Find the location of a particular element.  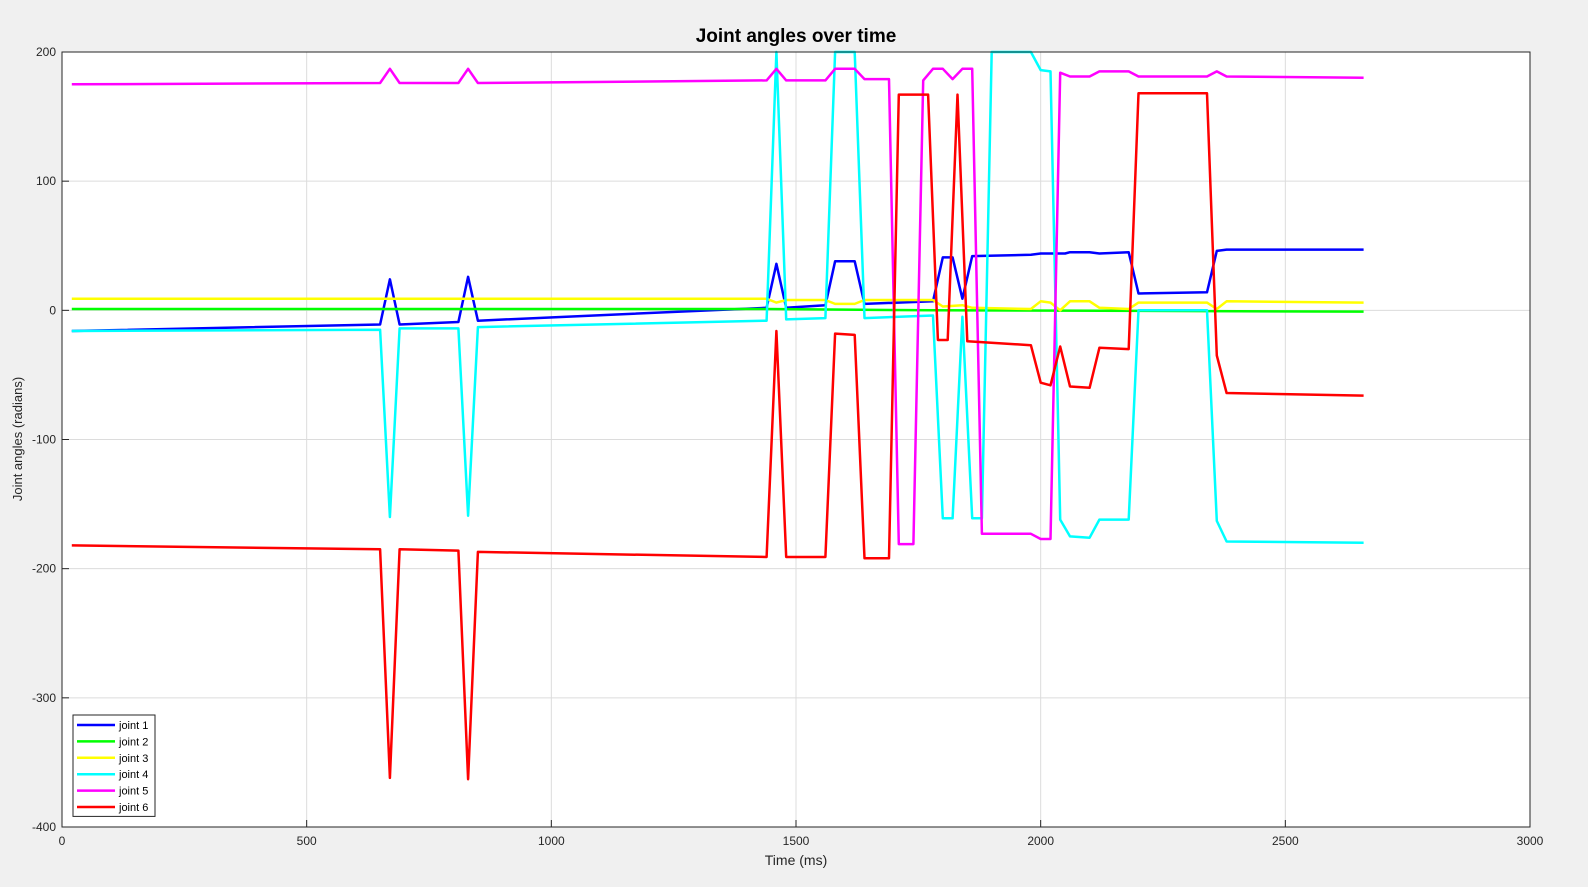

legend-label: joint 1 is located at coordinates (133, 726).